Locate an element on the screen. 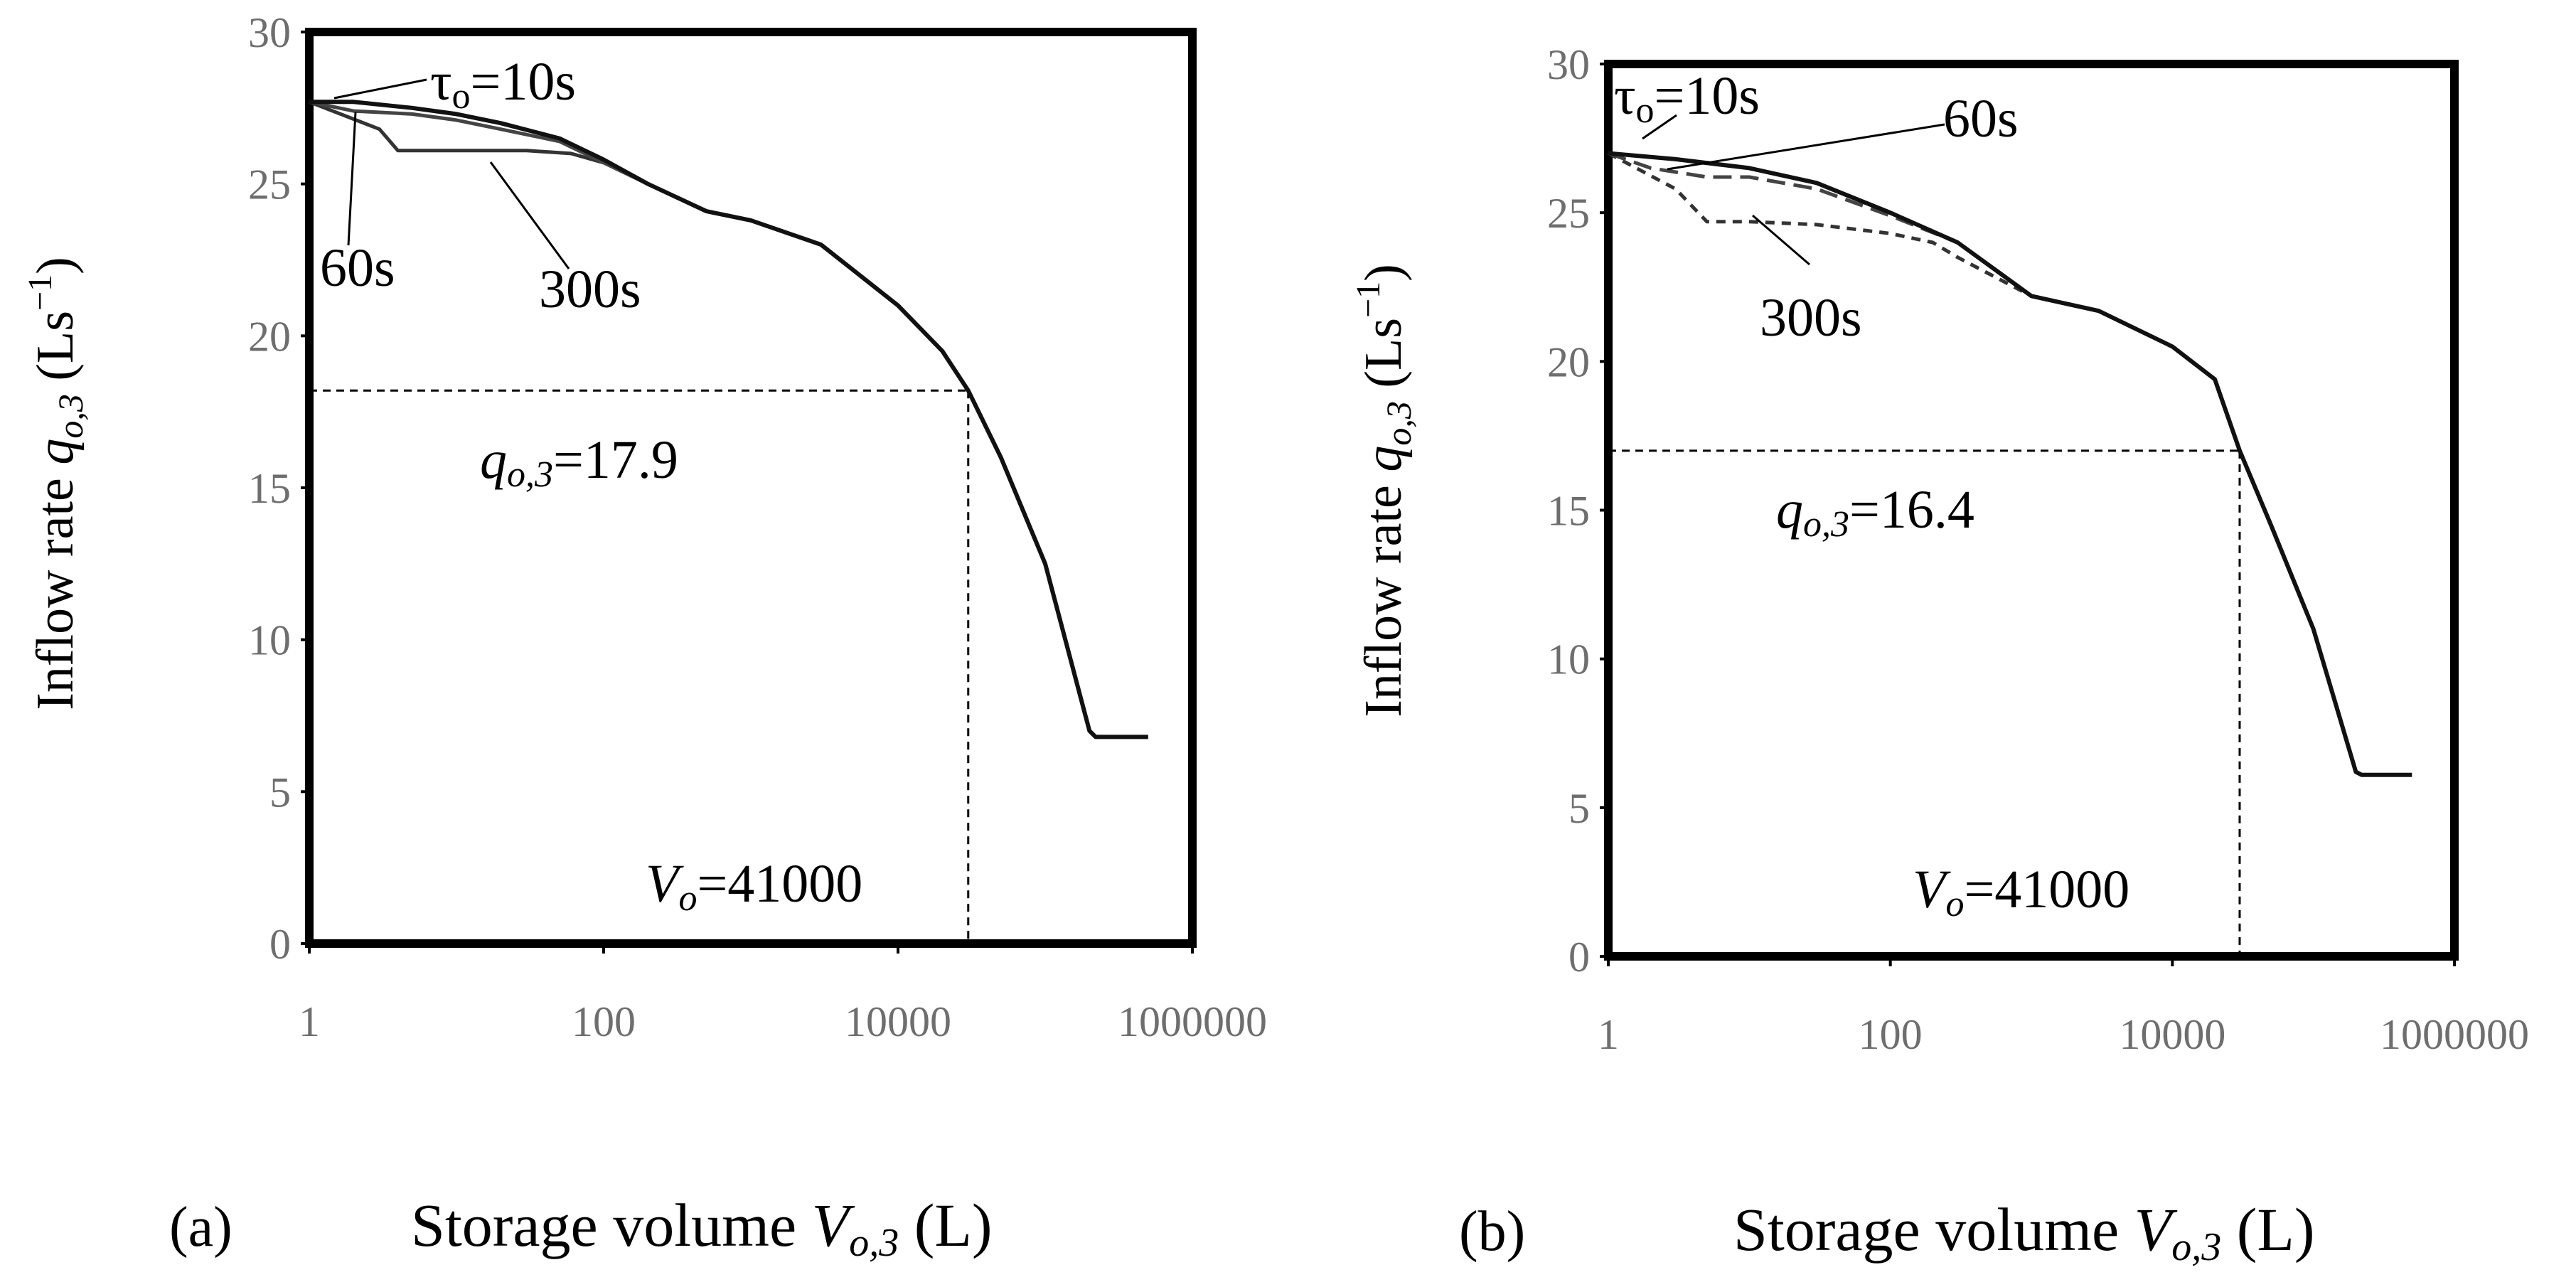 Image resolution: width=2576 pixels, height=1287 pixels. q-annotation: qo,3=16.4 is located at coordinates (1875, 512).